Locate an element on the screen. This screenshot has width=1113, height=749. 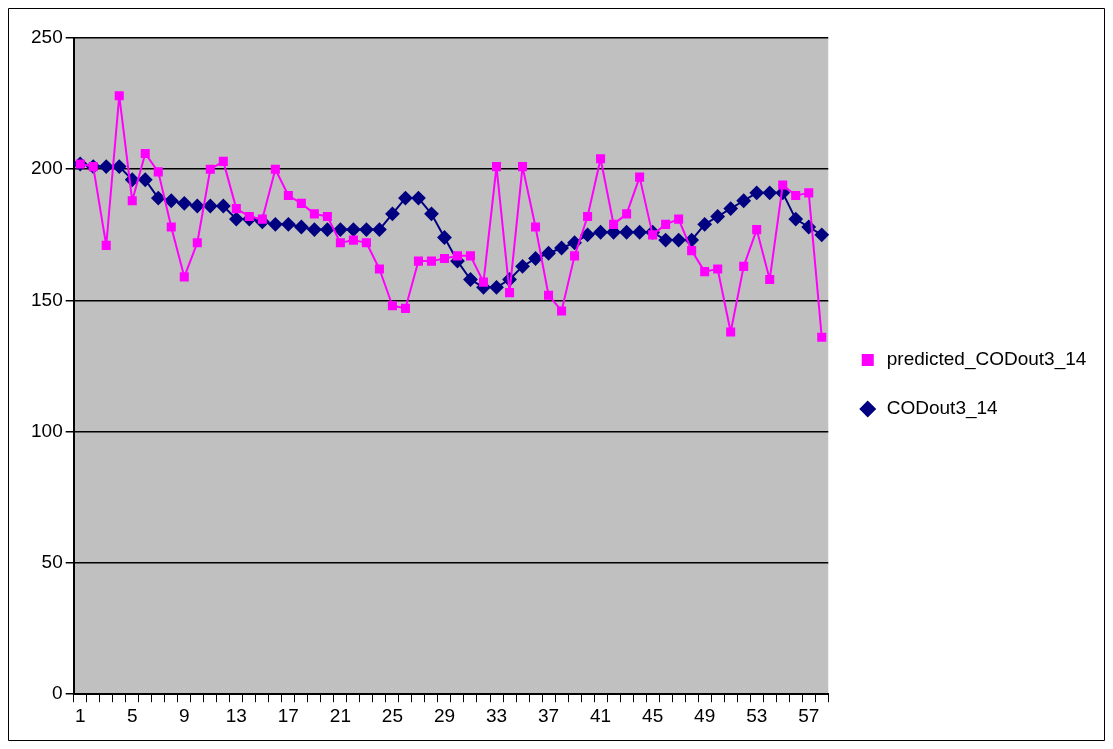
x-tick-label: 21 is located at coordinates (340, 715).